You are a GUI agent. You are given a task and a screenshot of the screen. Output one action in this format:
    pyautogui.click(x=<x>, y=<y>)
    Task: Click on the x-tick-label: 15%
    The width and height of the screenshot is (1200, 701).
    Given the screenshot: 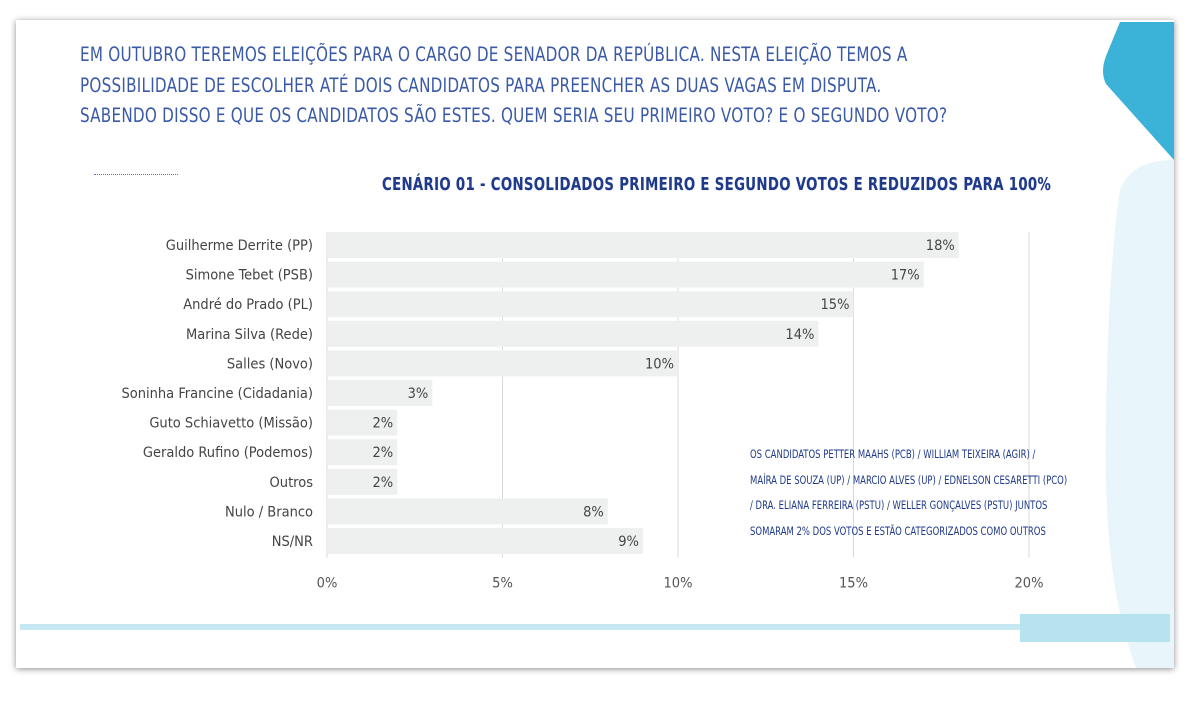 What is the action you would take?
    pyautogui.click(x=853, y=584)
    